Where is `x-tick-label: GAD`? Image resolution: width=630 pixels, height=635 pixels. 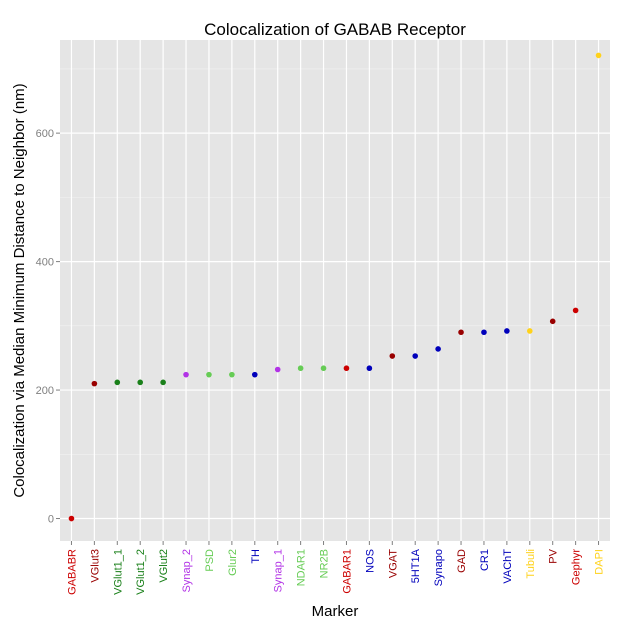
x-tick-label: GAD is located at coordinates (462, 561).